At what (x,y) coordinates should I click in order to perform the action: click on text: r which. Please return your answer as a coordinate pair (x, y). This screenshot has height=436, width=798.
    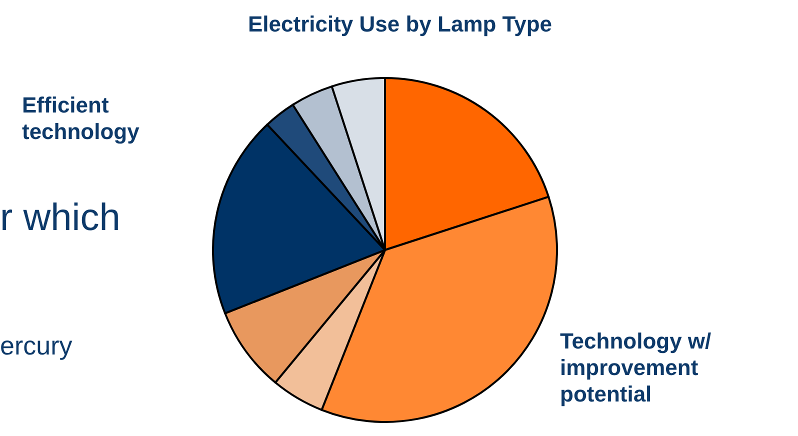
    Looking at the image, I should click on (60, 217).